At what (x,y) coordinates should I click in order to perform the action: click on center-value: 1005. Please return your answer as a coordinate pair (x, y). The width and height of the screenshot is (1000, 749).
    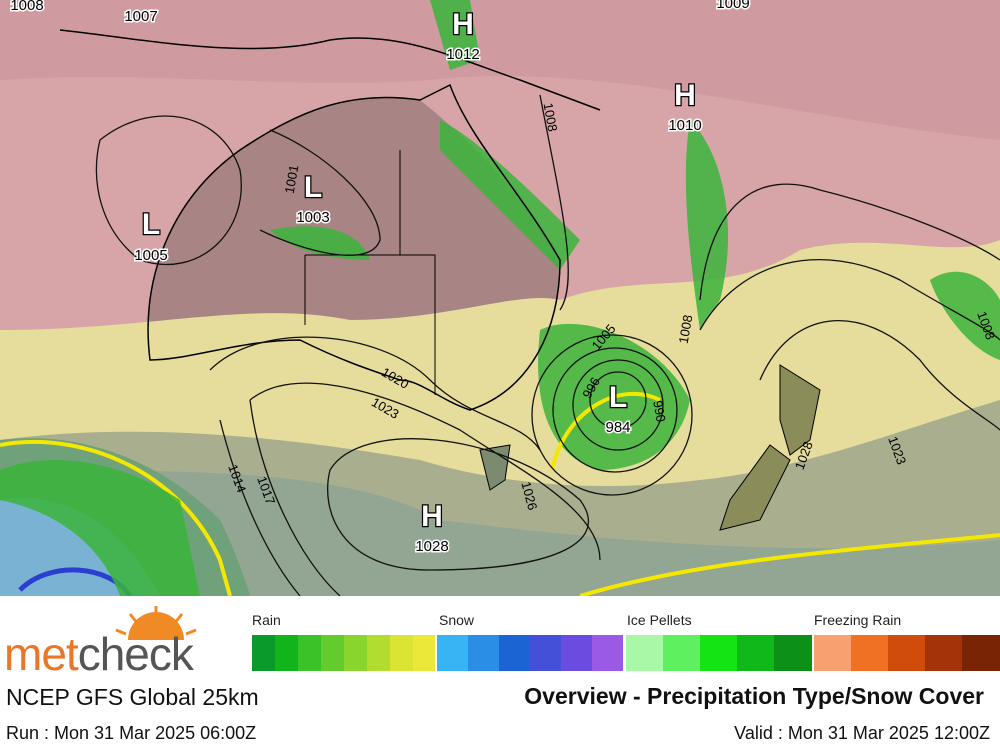
    Looking at the image, I should click on (150, 255).